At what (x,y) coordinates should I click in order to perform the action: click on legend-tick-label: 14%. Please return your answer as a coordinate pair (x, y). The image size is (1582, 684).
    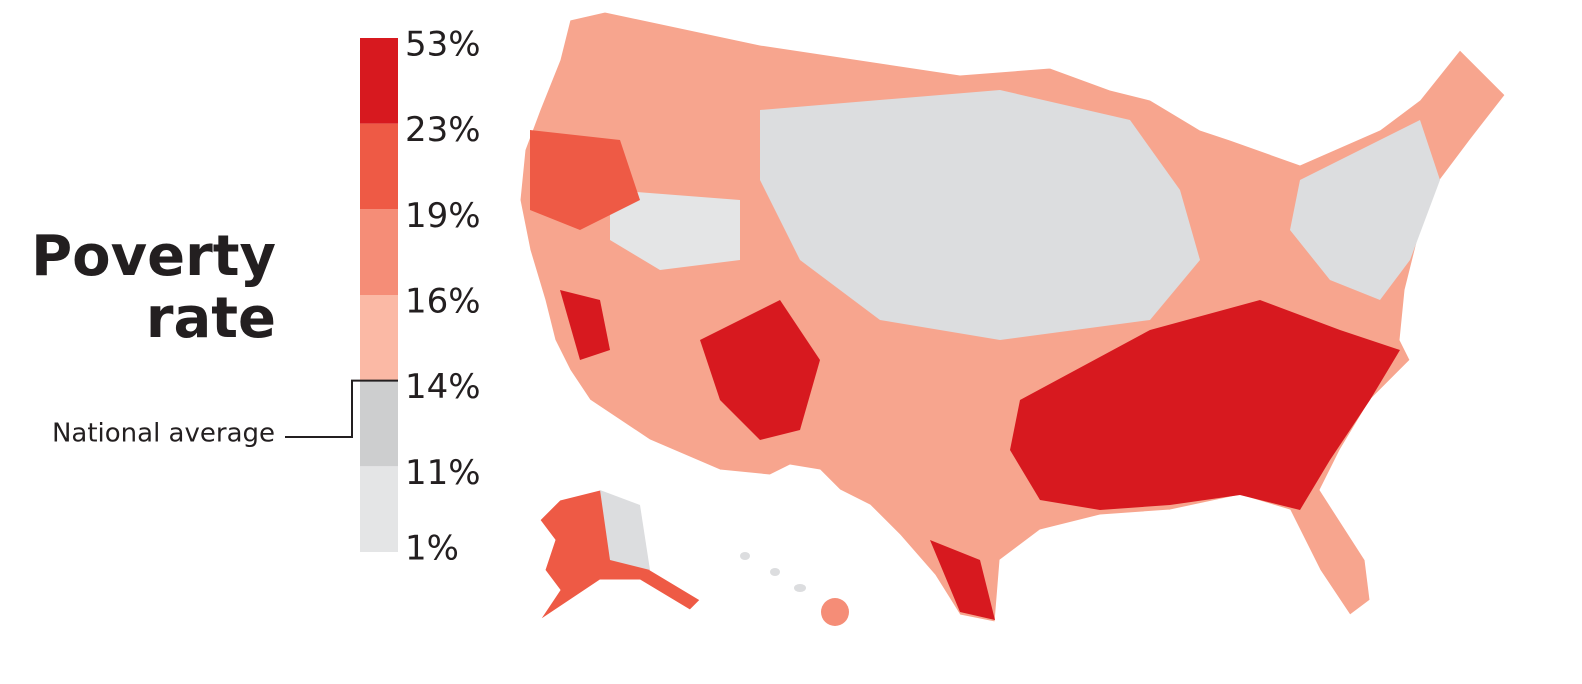
    Looking at the image, I should click on (443, 387).